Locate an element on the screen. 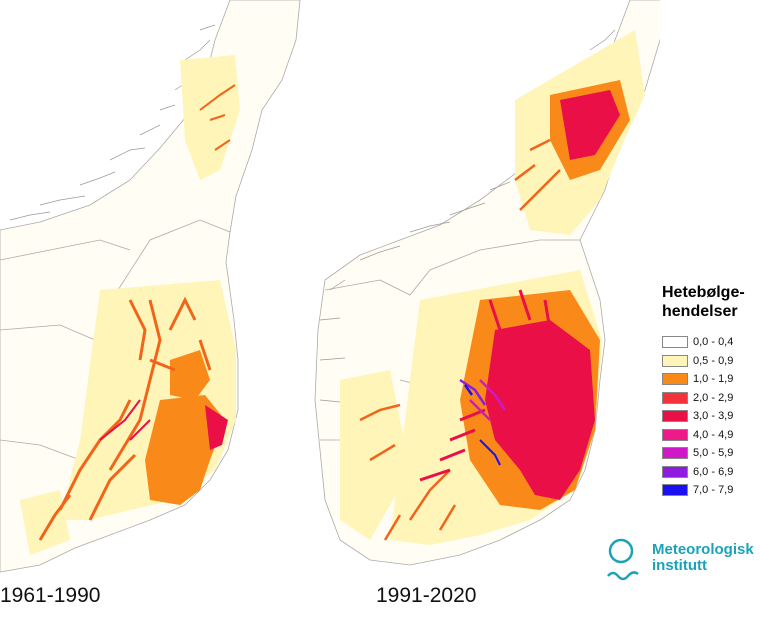 This screenshot has width=760, height=624. legend-item: 3,0 - 3,9 is located at coordinates (711, 416).